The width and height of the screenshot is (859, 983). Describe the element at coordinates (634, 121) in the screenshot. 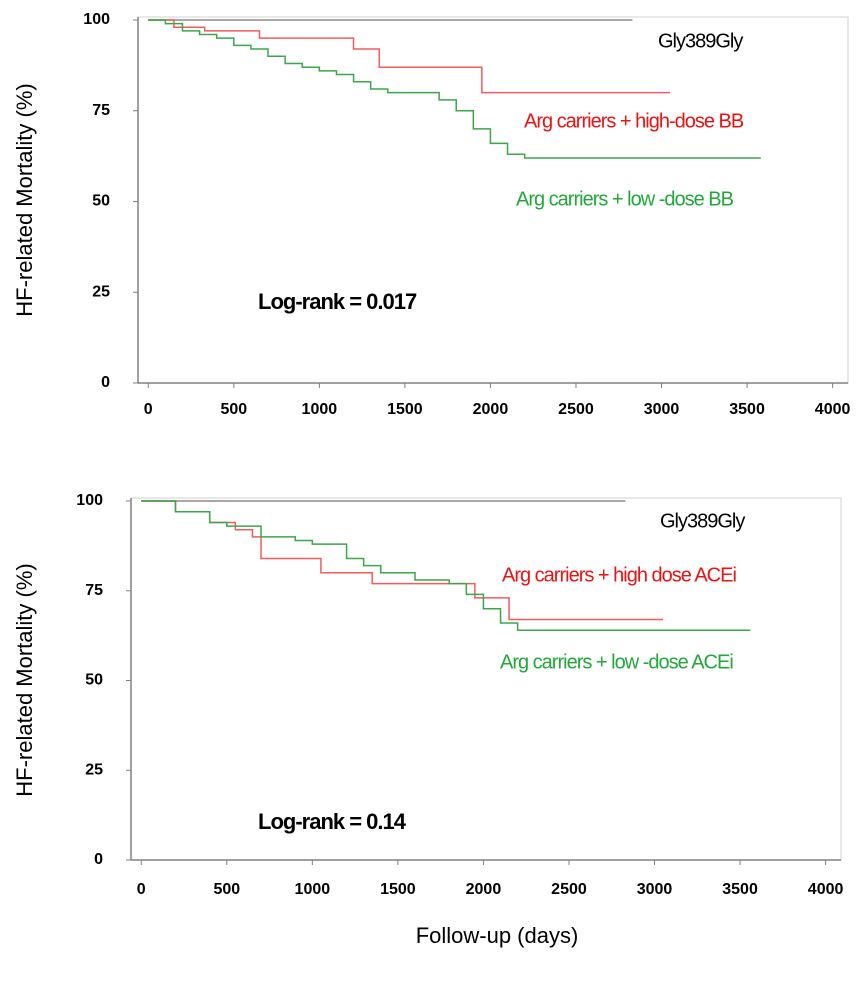

I see `series-label: Arg carriers + high-dose BB` at that location.